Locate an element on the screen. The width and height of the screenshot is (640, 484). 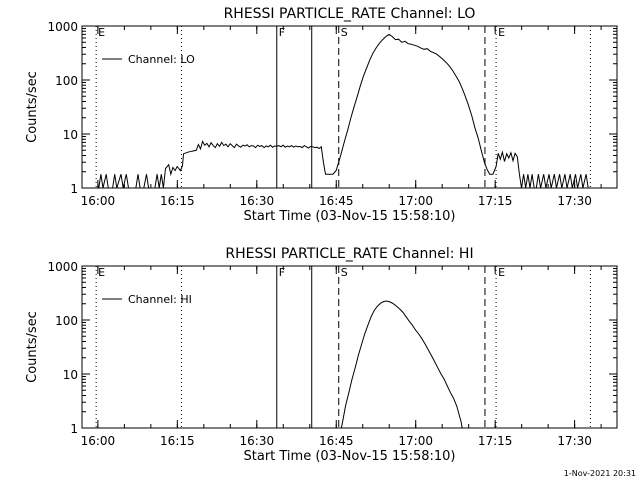
data-series-line is located at coordinates (401, 364).